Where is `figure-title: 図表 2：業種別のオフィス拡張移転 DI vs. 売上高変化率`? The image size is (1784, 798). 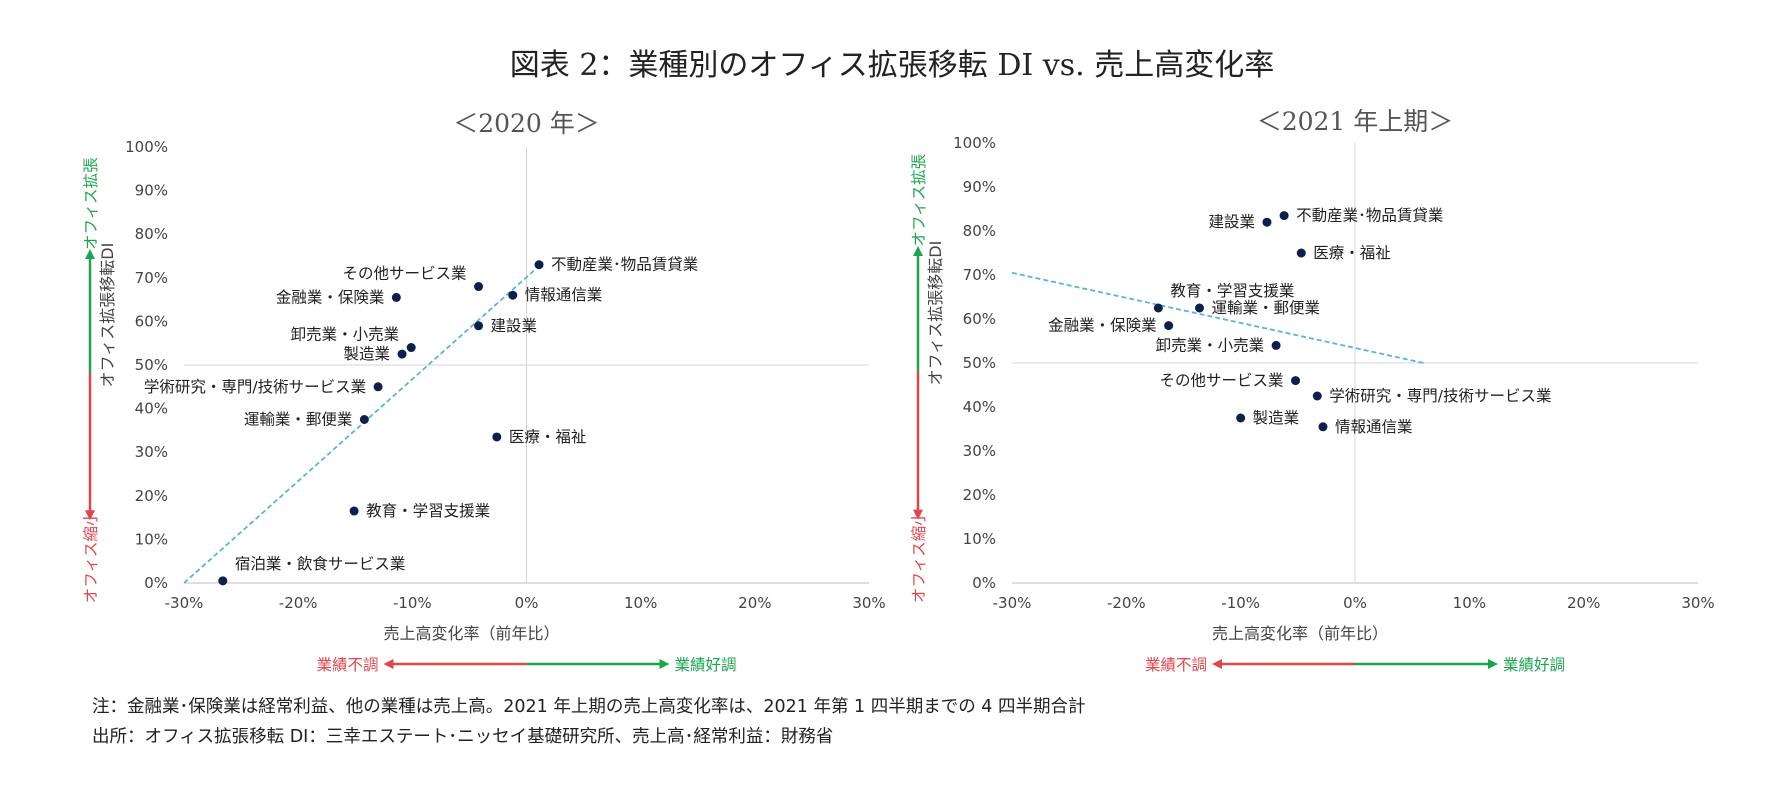
figure-title: 図表 2：業種別のオフィス拡張移転 DI vs. 売上高変化率 is located at coordinates (892, 65).